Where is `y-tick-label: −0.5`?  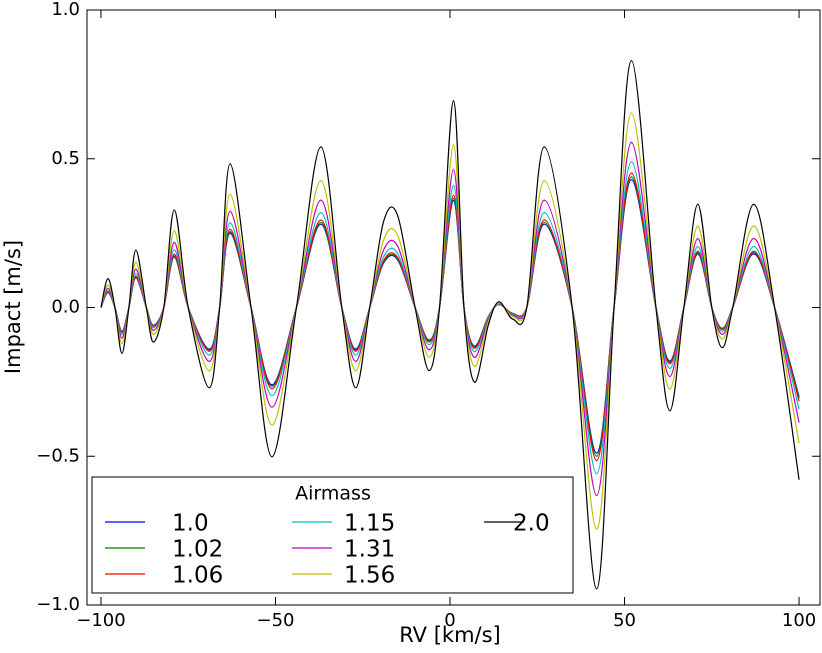
y-tick-label: −0.5 is located at coordinates (58, 455).